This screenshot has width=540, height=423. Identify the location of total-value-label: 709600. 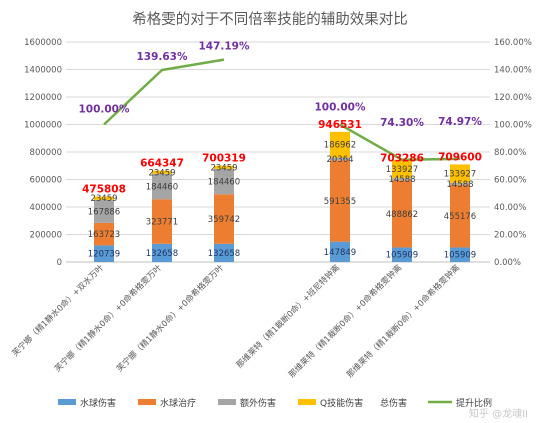
(460, 157).